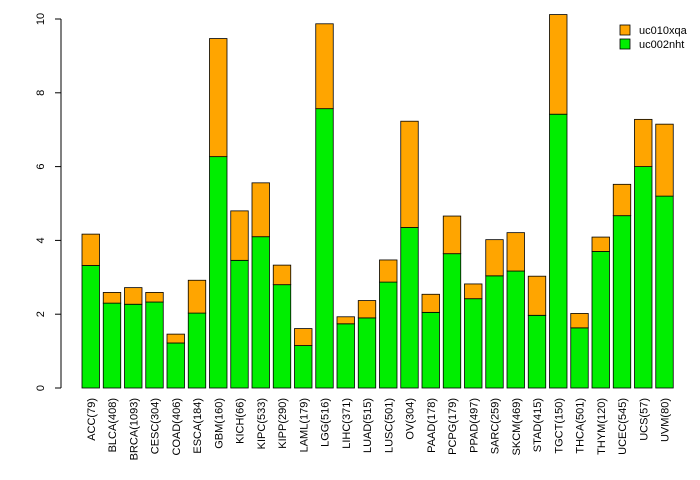 The width and height of the screenshot is (700, 480). I want to click on x-category-label: ESCA(184), so click(198, 426).